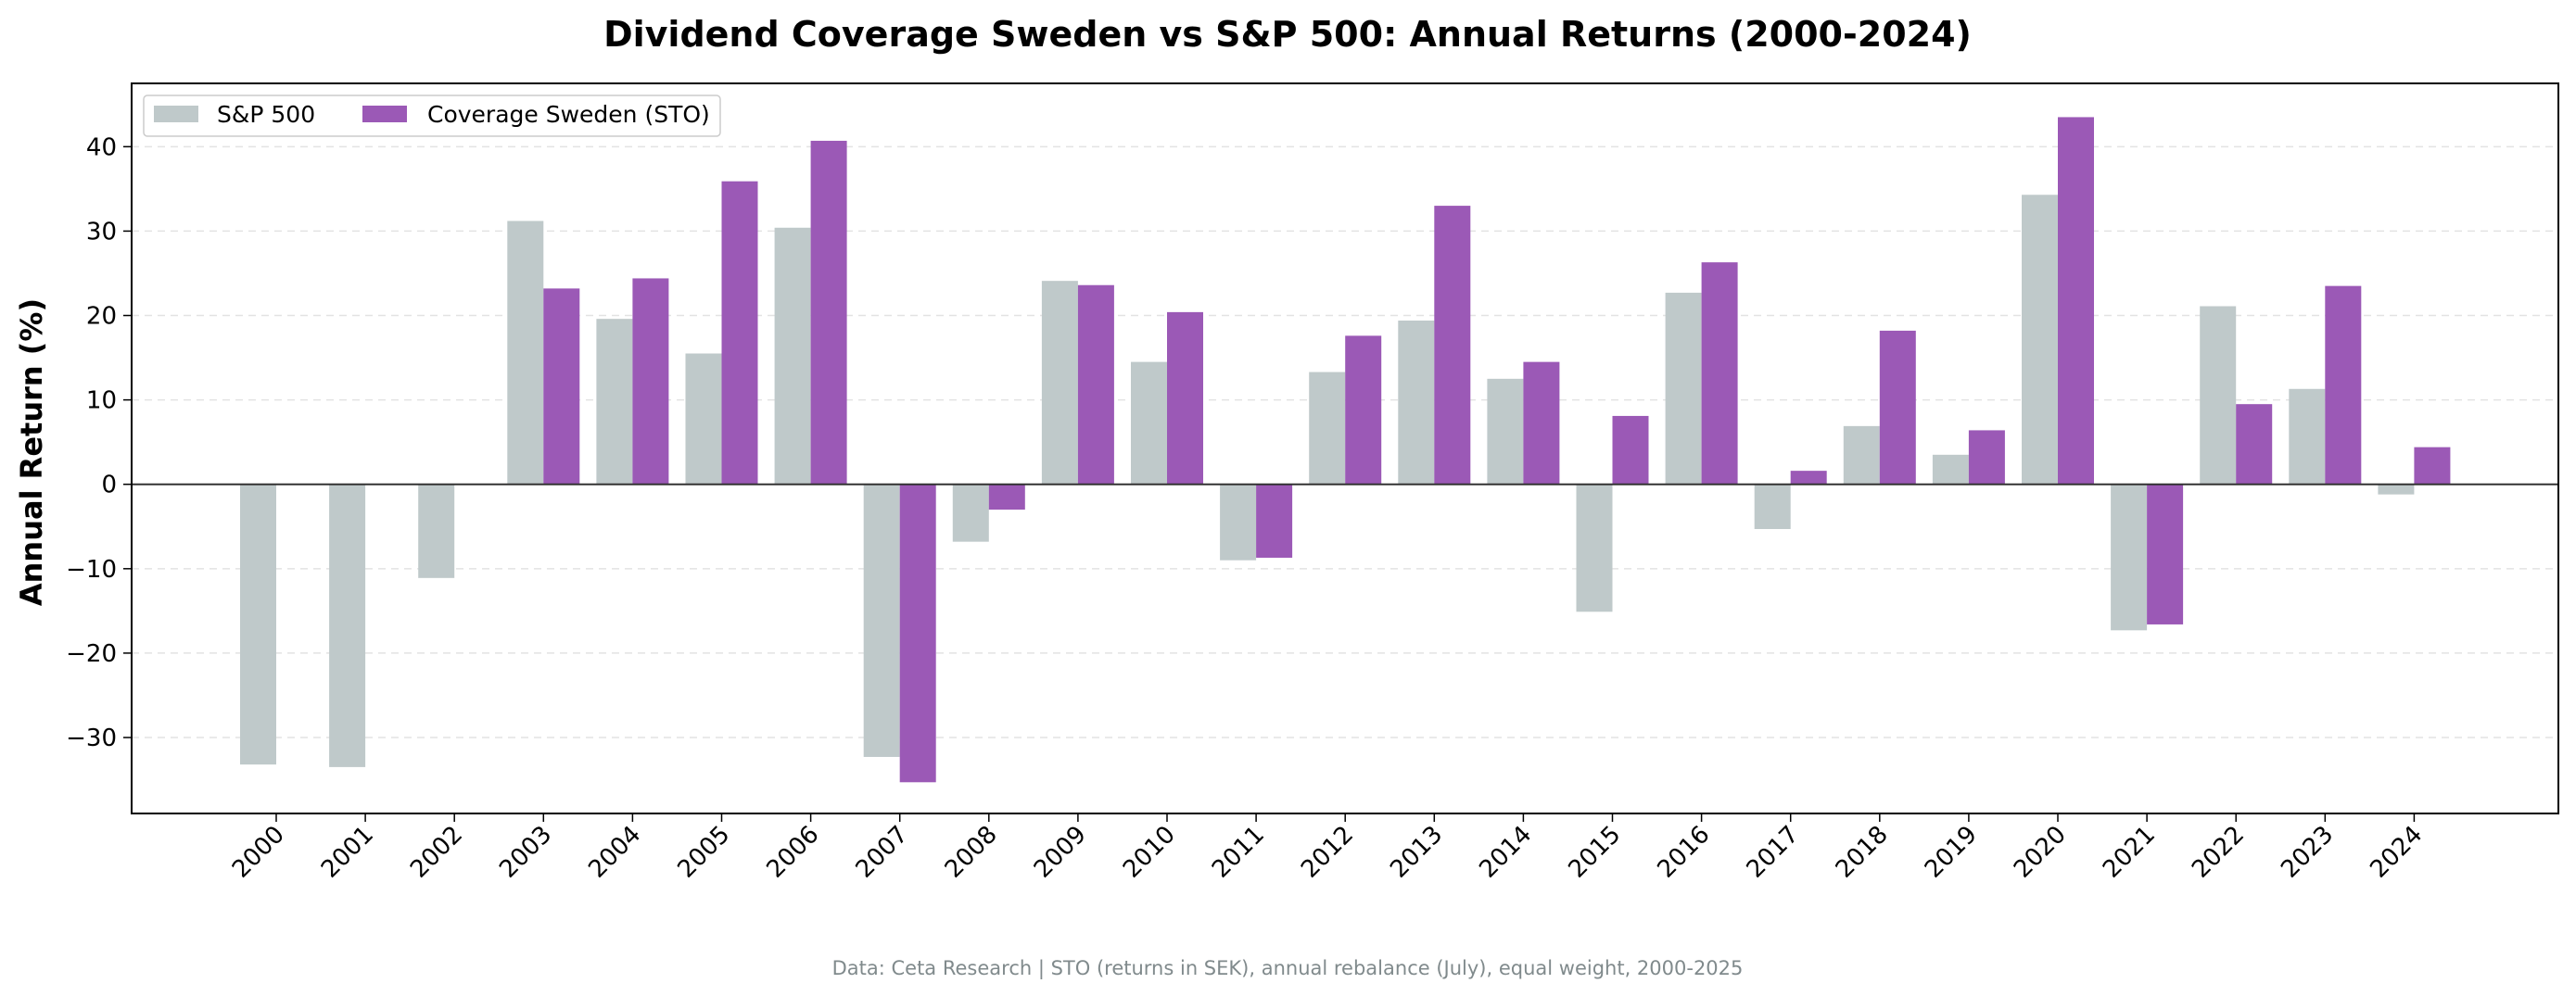 The height and width of the screenshot is (996, 2576). I want to click on legend: S&P 500 Coverage Sweden (STO), so click(432, 116).